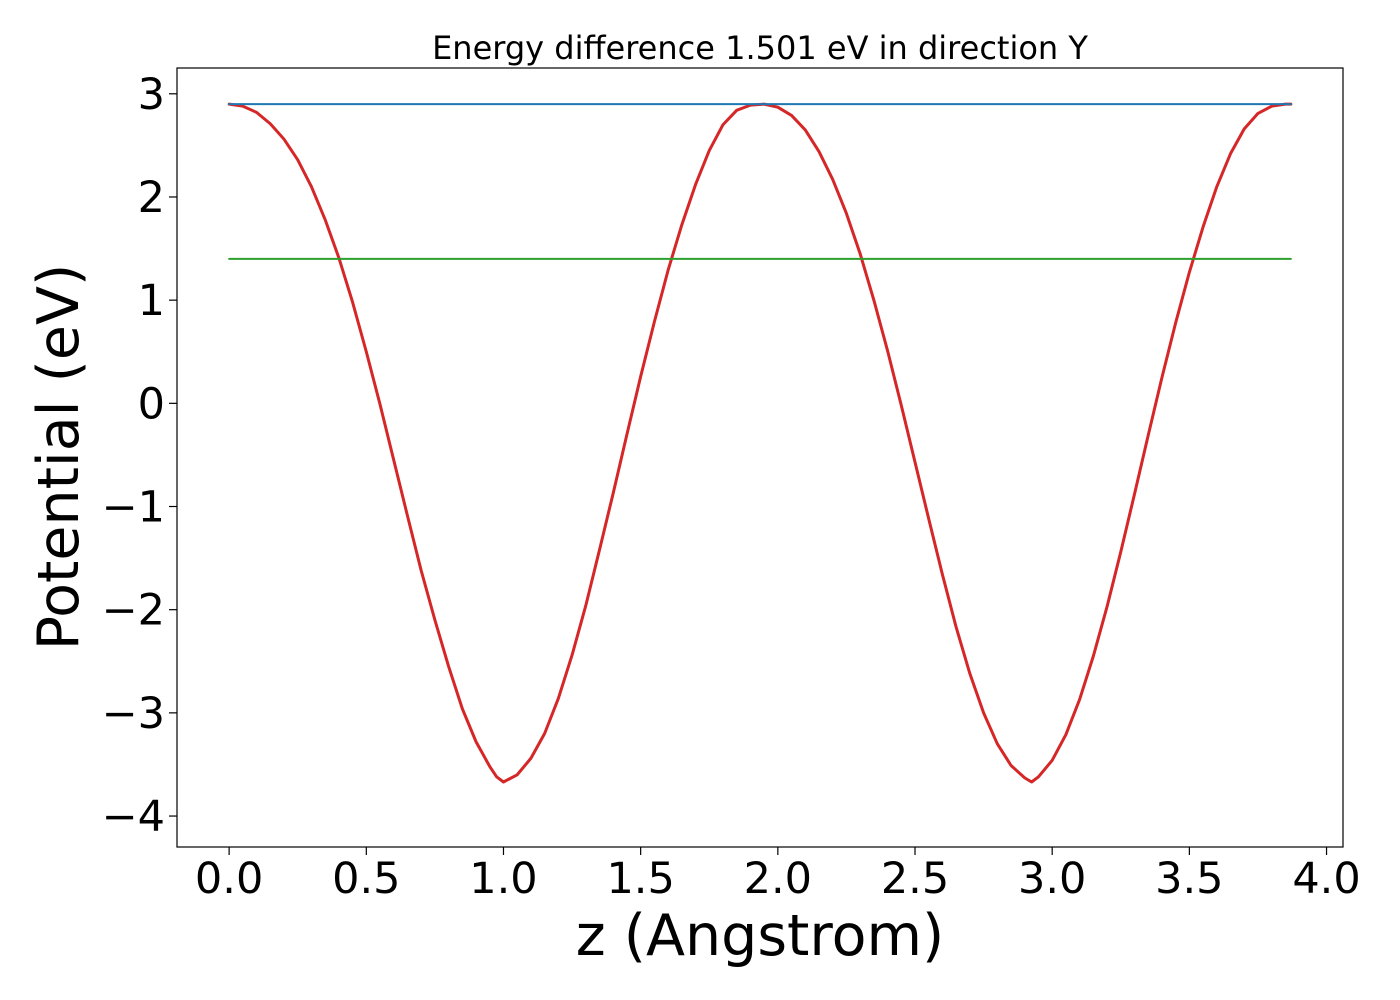 This screenshot has width=1400, height=1000. What do you see at coordinates (366, 879) in the screenshot?
I see `x-tick-label: 0.5` at bounding box center [366, 879].